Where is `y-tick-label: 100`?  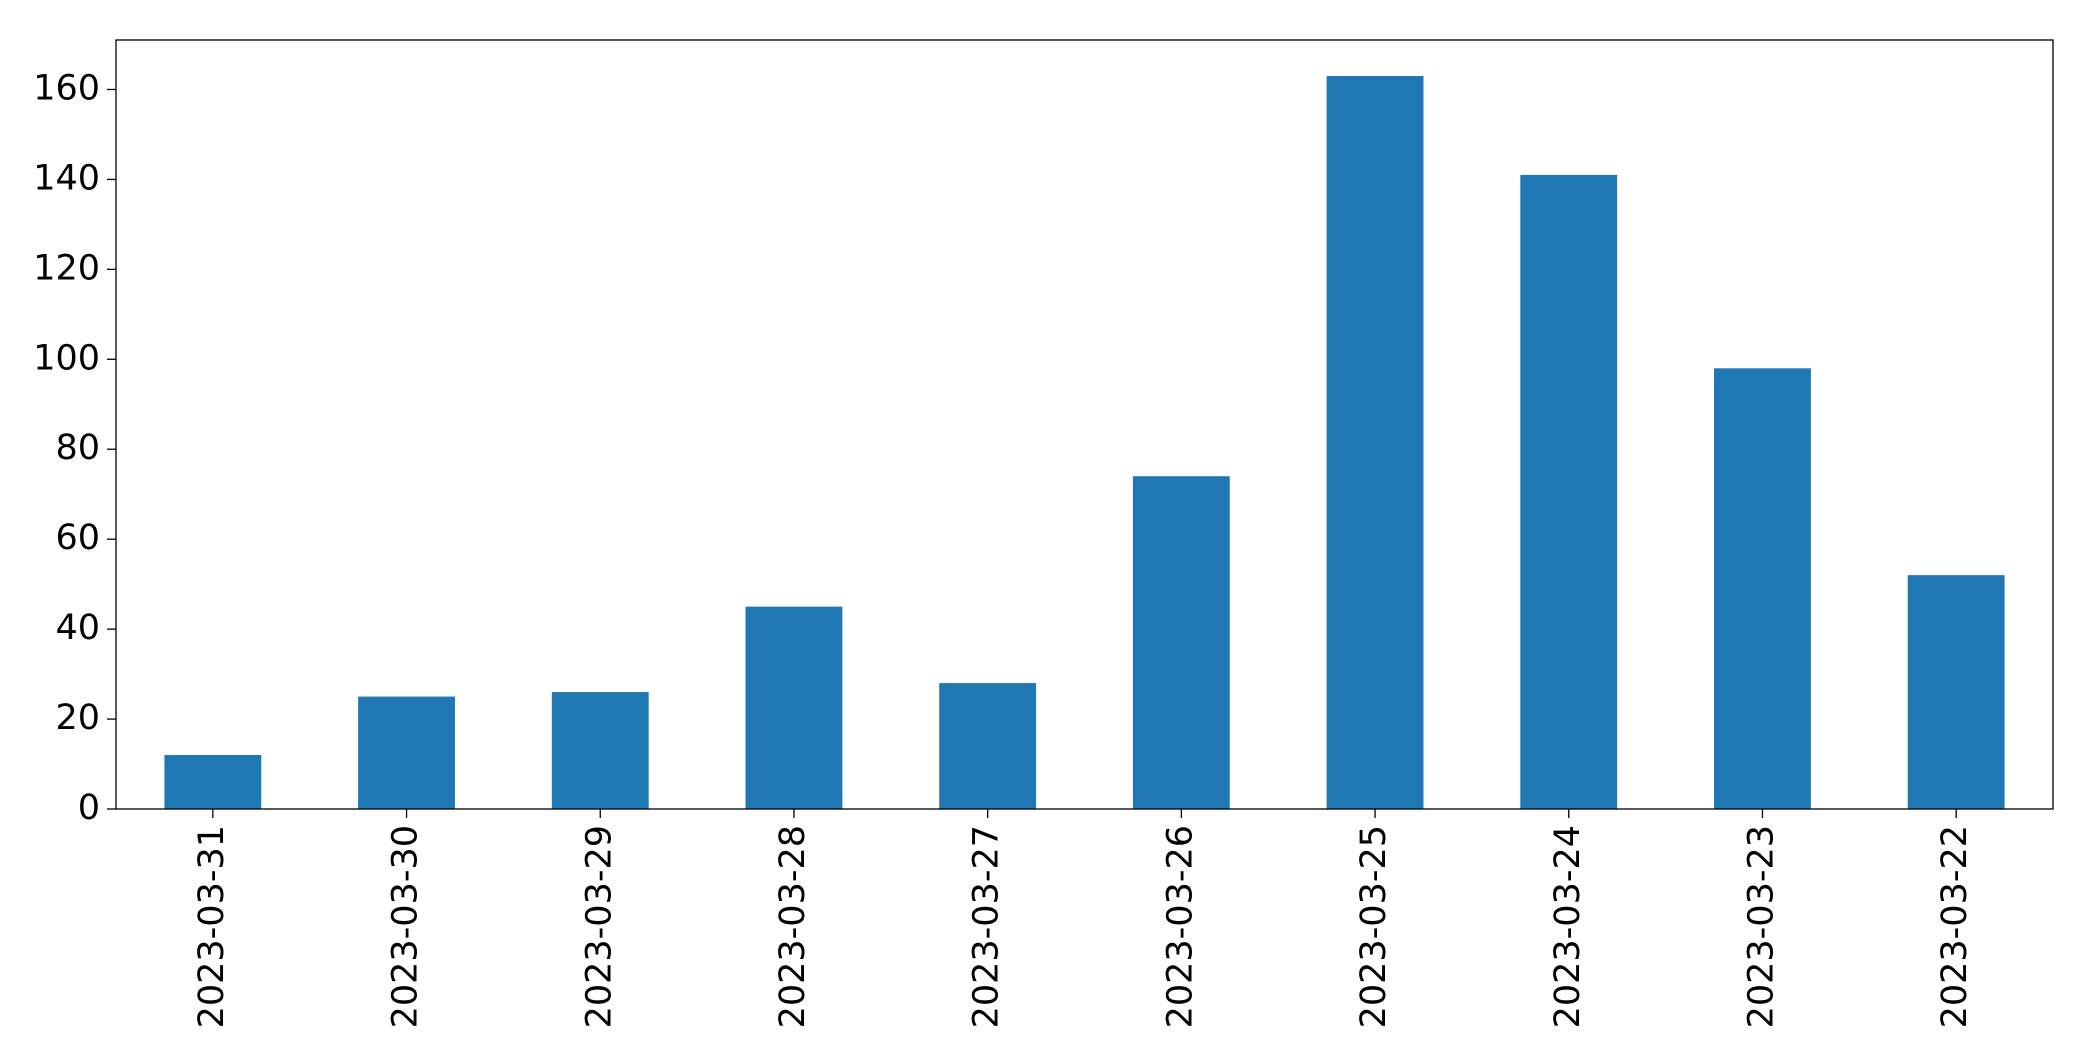
y-tick-label: 100 is located at coordinates (66, 358).